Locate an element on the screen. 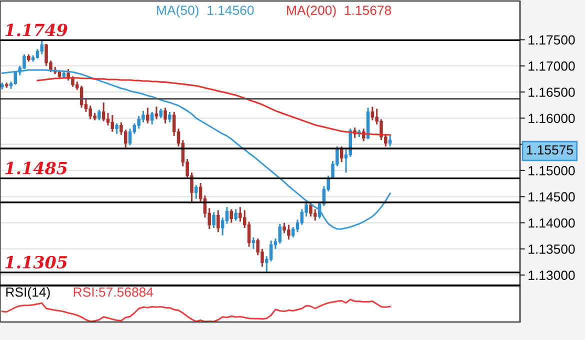  y-tick-label: 1.16500 is located at coordinates (551, 92).